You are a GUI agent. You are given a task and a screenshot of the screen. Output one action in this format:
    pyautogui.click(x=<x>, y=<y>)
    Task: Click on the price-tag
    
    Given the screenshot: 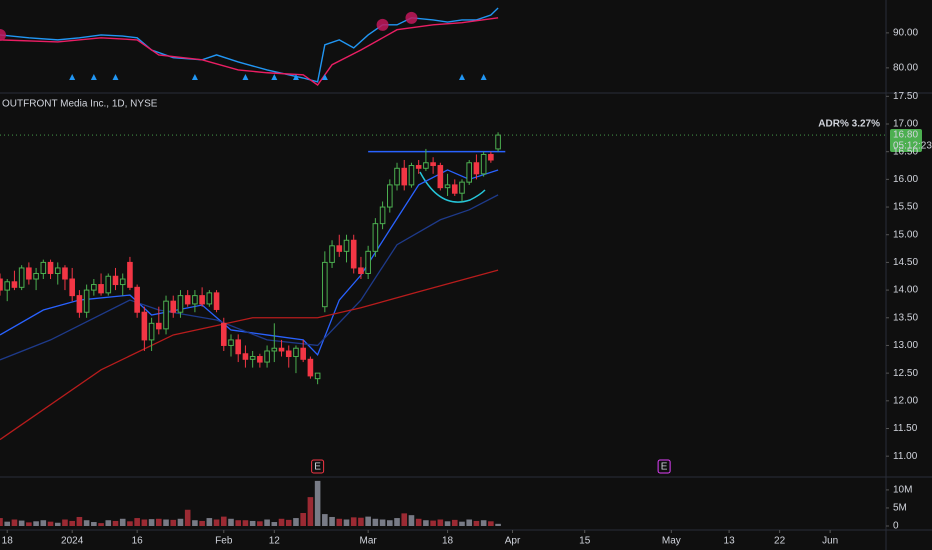 What is the action you would take?
    pyautogui.click(x=906, y=140)
    